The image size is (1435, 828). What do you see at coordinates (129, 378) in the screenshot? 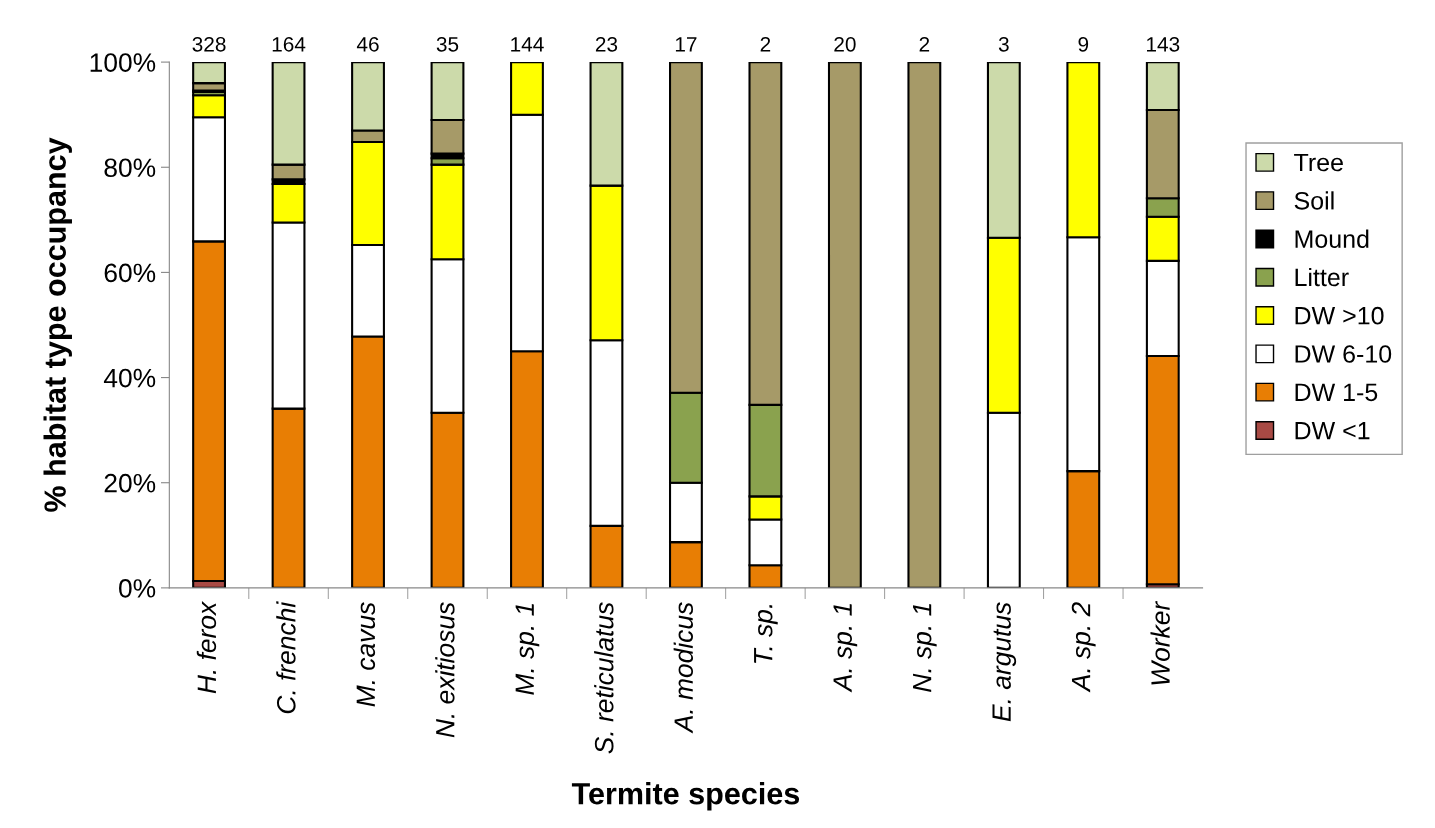
I see `y-tick-label: 40%` at bounding box center [129, 378].